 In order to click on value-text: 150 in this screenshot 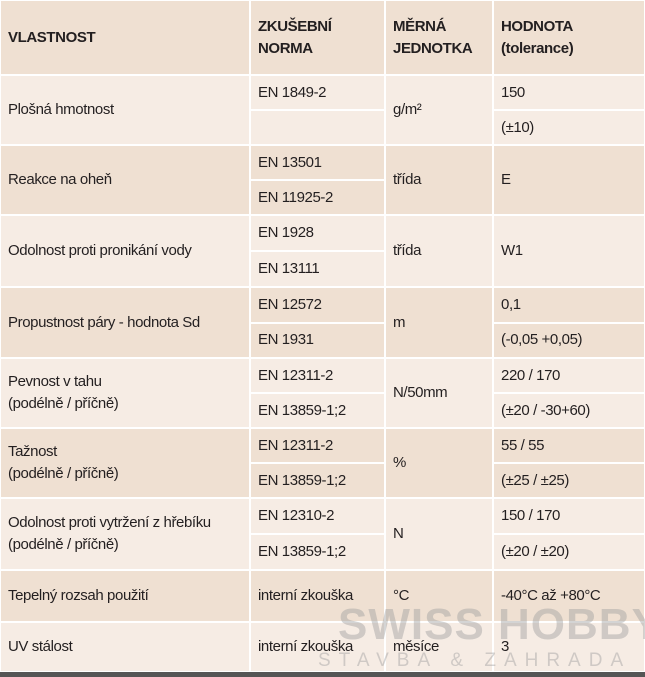, I will do `click(513, 92)`.